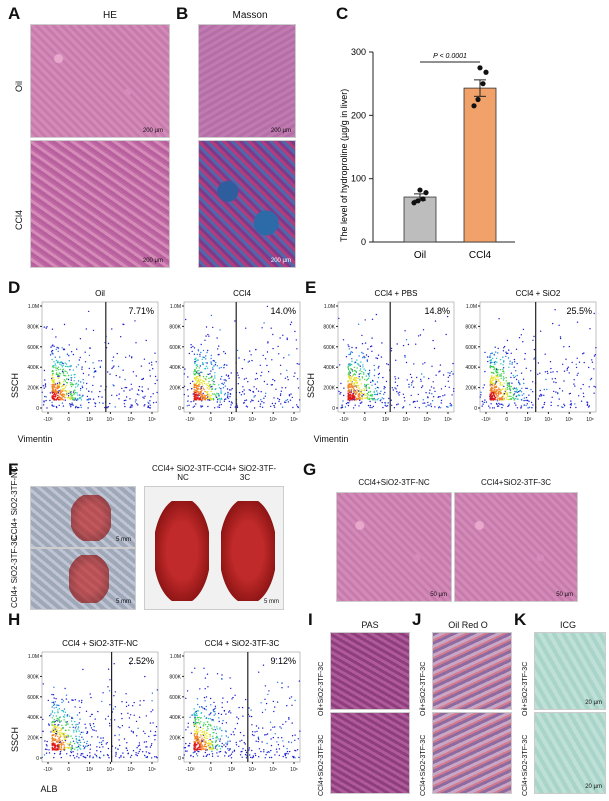  What do you see at coordinates (33, 348) in the screenshot?
I see `y-tick-label: 600K` at bounding box center [33, 348].